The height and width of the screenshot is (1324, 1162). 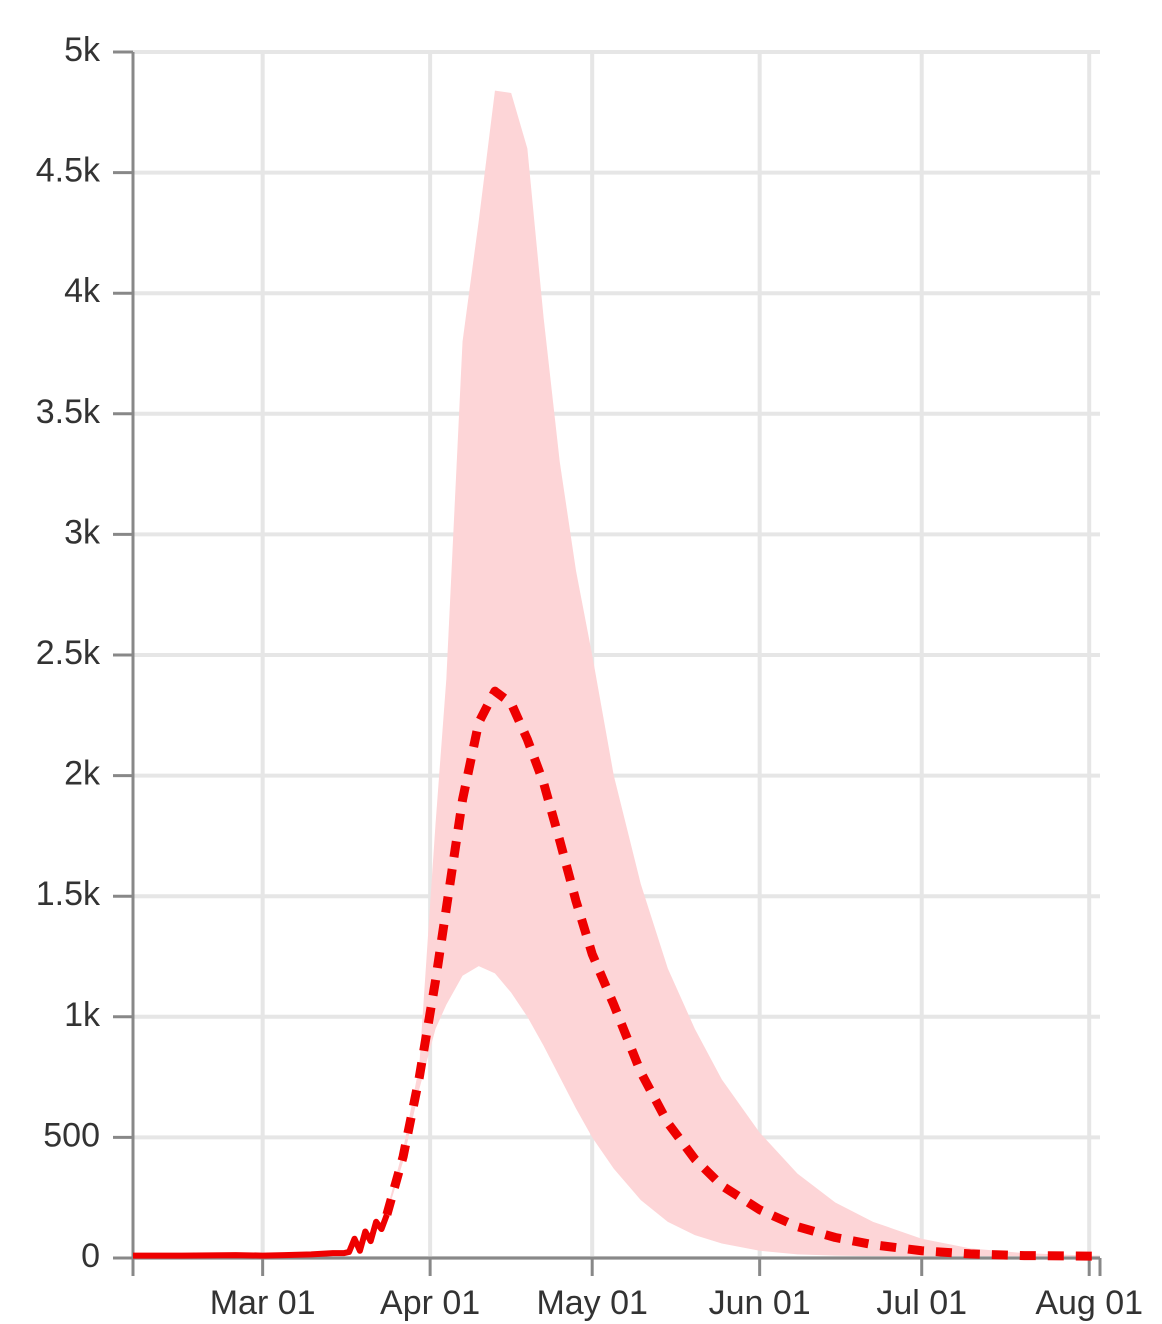 What do you see at coordinates (90, 1256) in the screenshot?
I see `y-tick-label: 0` at bounding box center [90, 1256].